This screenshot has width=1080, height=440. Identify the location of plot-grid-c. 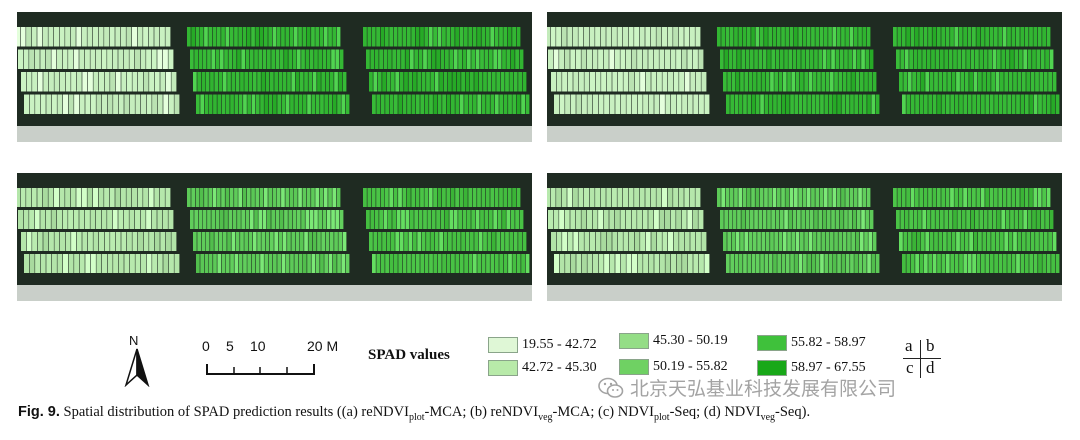
(274, 244).